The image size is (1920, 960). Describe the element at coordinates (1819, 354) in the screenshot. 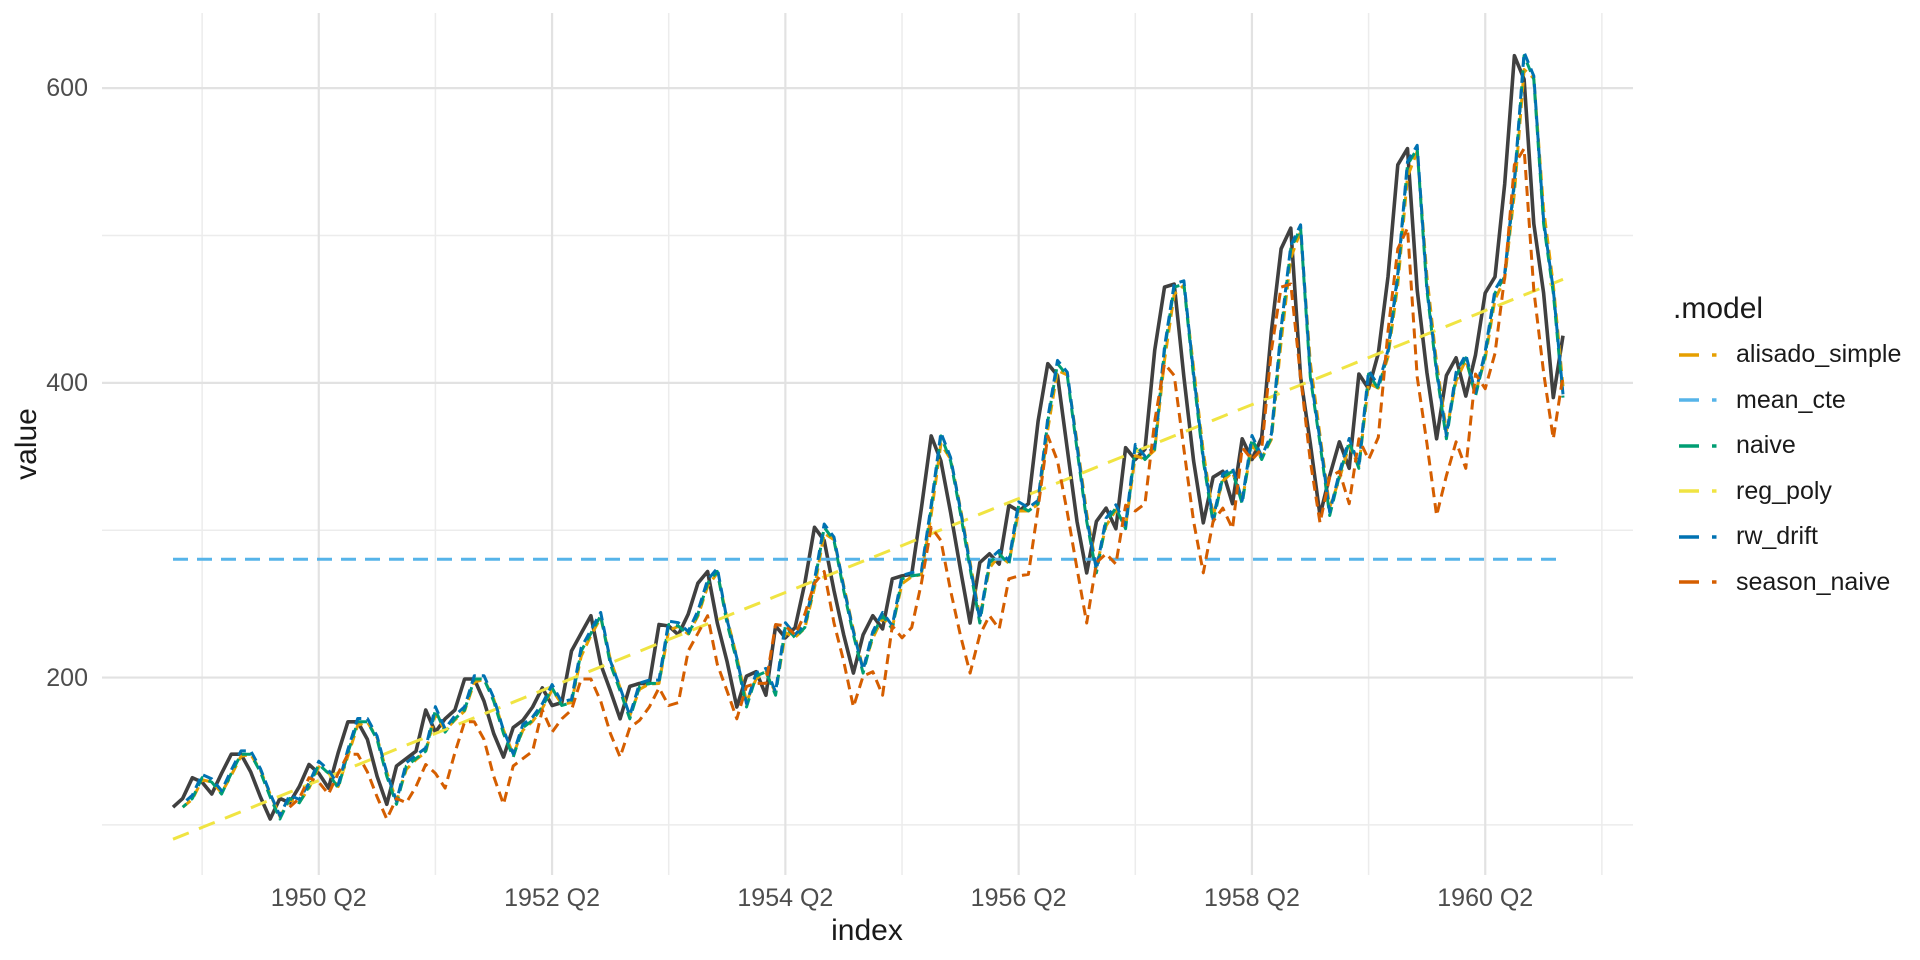

I see `legend-item-label: alisado_simple` at that location.